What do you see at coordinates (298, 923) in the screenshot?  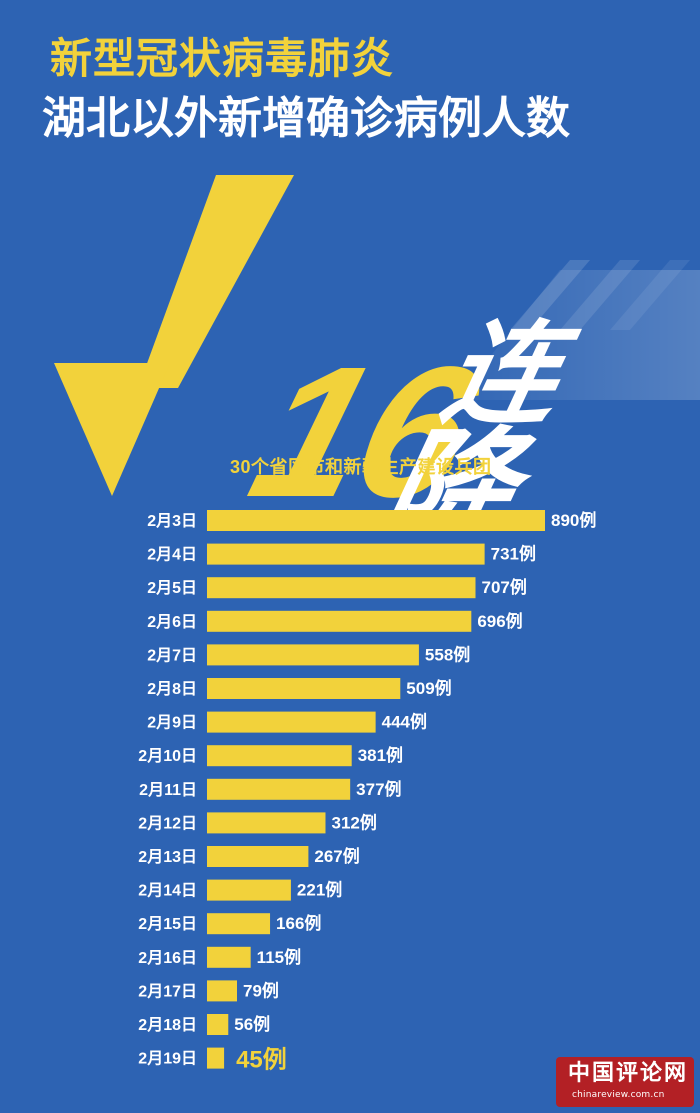 I see `bar-value-label: 166例` at bounding box center [298, 923].